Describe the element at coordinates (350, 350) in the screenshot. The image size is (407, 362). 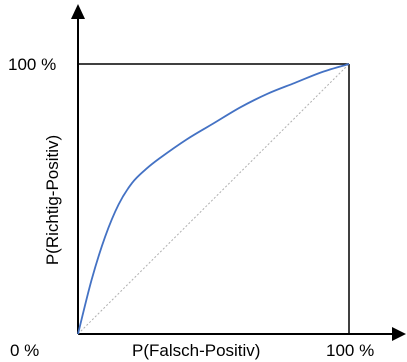
I see `x-tick-label-100: 100 %` at that location.